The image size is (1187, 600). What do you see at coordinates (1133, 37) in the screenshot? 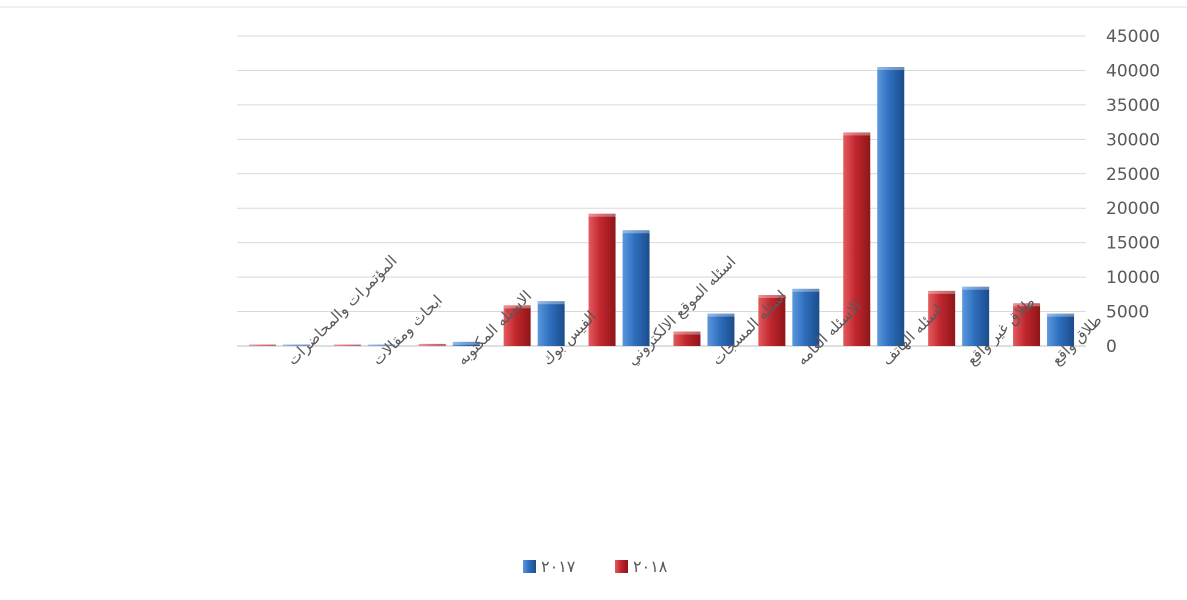
I see `y-tick-label: 45000` at bounding box center [1133, 37].